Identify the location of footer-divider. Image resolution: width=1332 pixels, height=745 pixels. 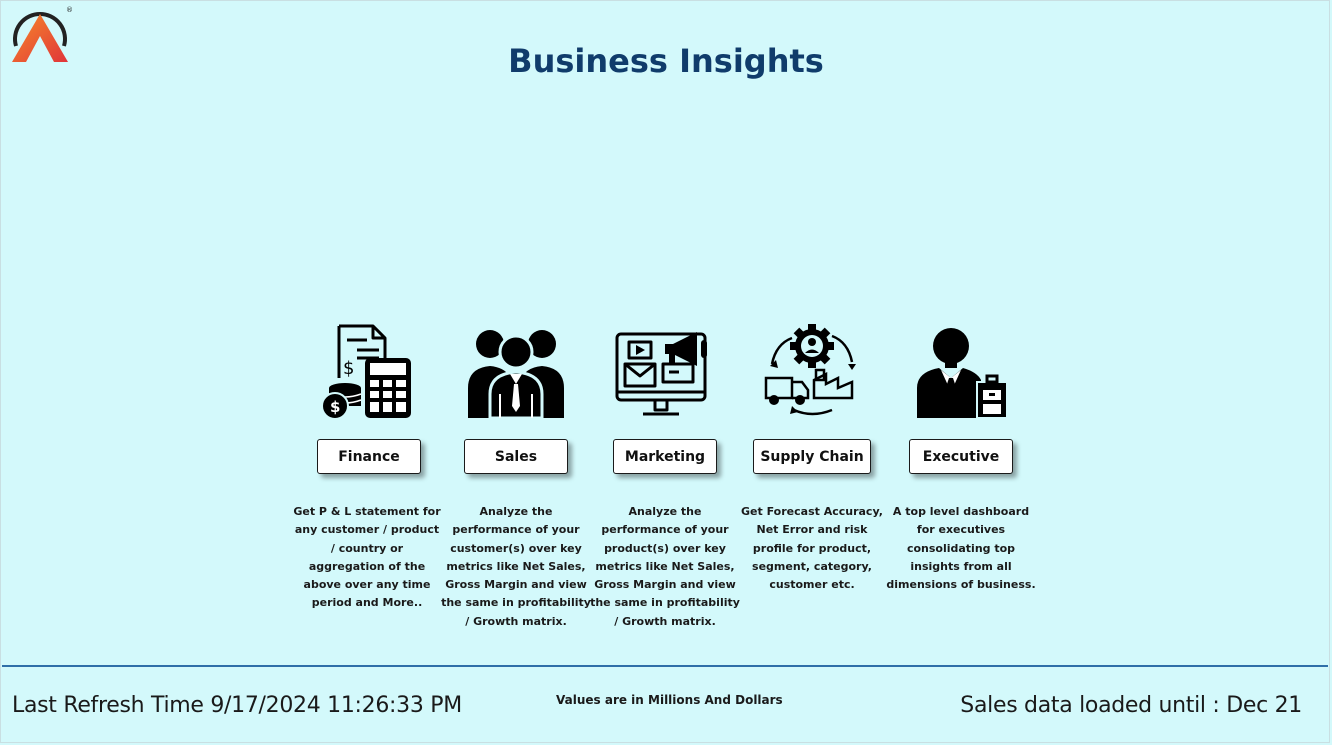
(665, 666).